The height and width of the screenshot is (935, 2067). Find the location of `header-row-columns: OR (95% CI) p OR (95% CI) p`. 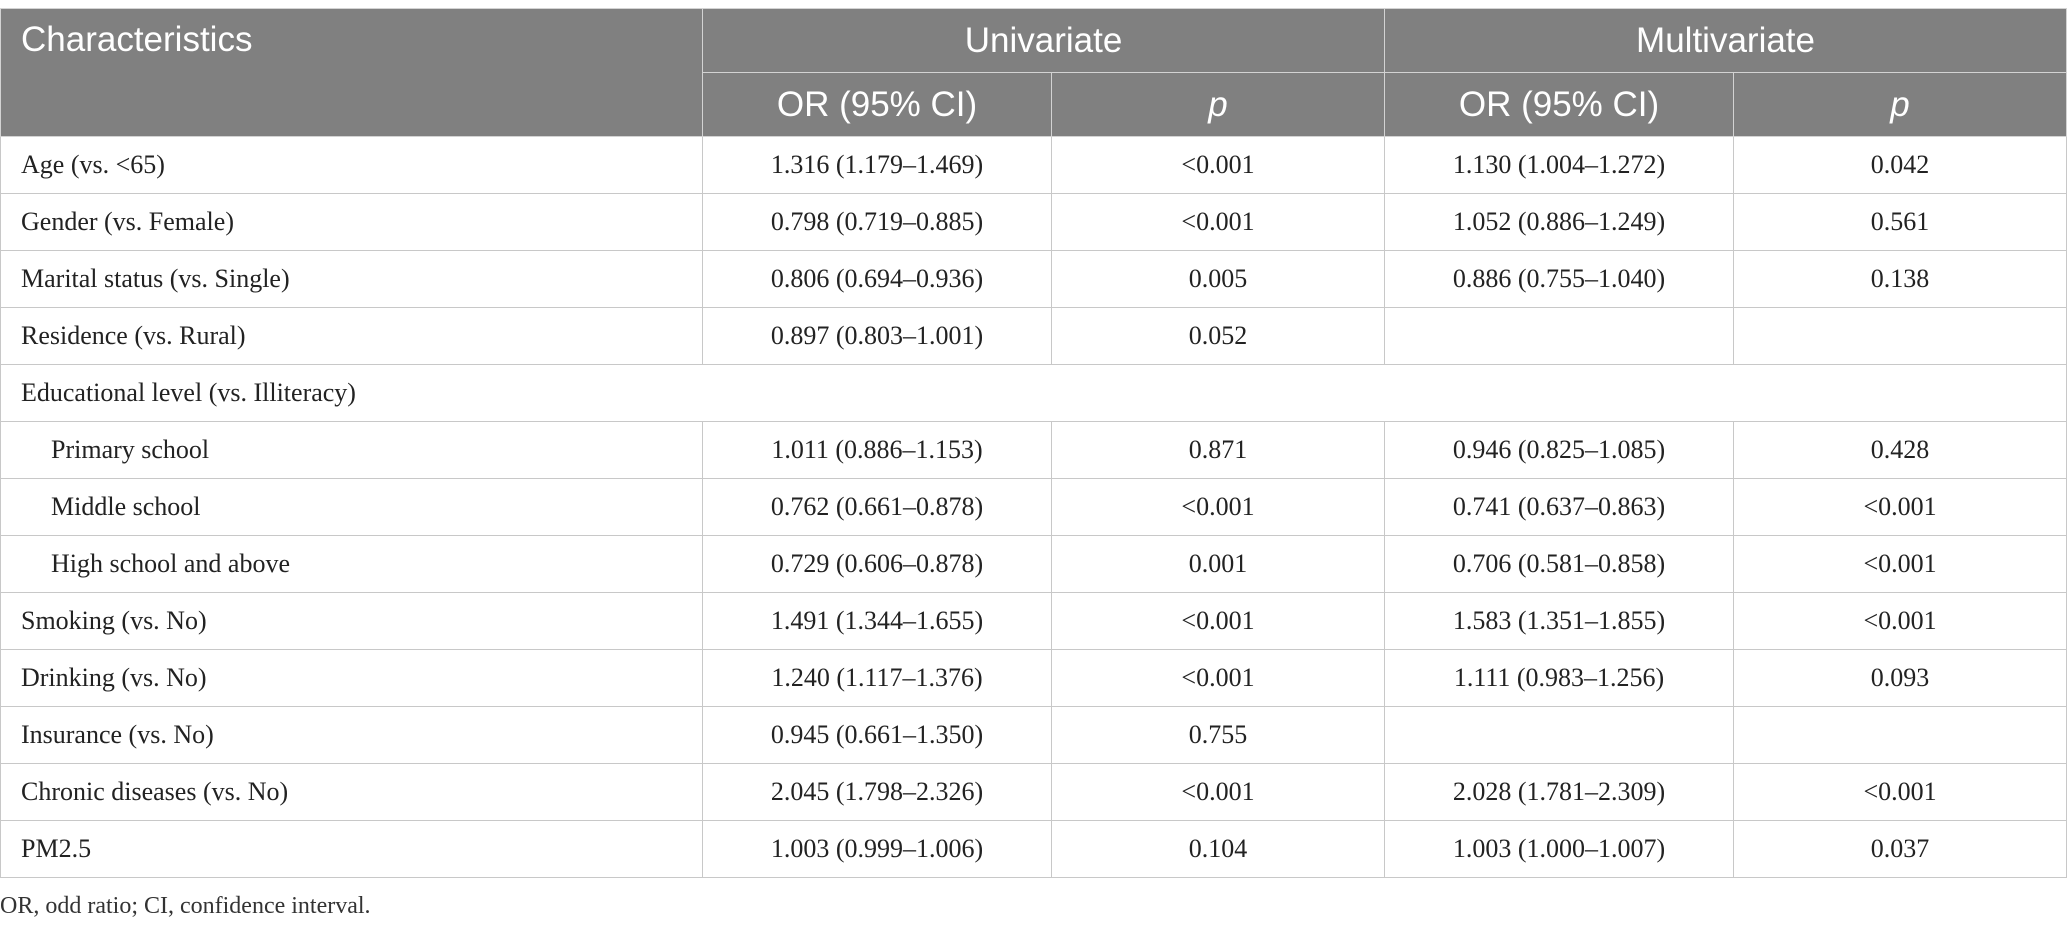

header-row-columns: OR (95% CI) p OR (95% CI) p is located at coordinates (1034, 104).